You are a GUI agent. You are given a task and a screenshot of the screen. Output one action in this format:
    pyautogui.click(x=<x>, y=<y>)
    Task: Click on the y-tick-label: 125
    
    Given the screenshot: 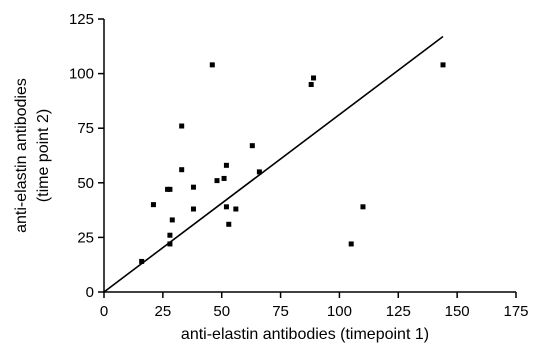 What is the action you would take?
    pyautogui.click(x=81, y=19)
    